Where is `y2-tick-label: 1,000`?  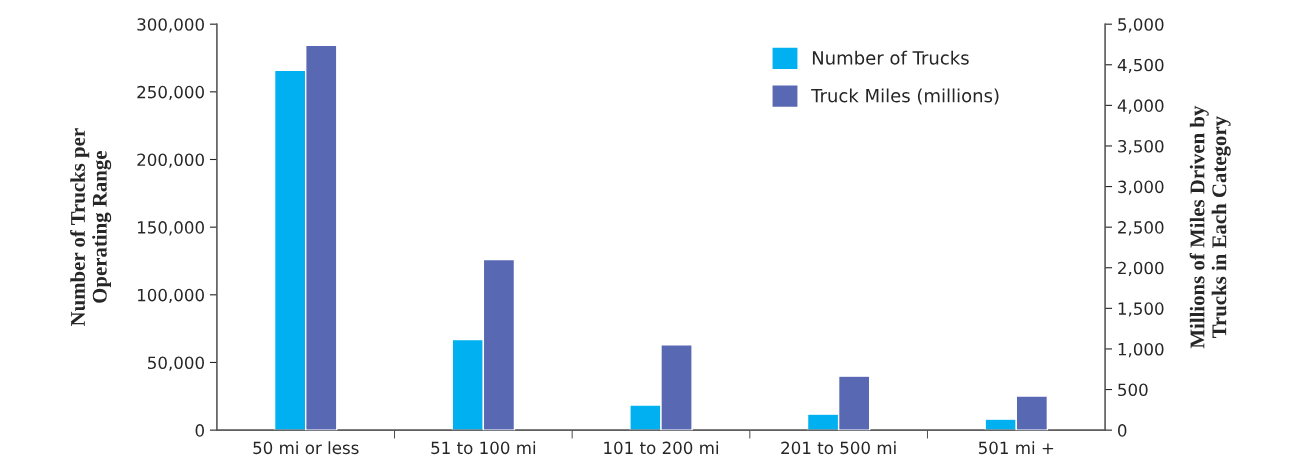
y2-tick-label: 1,000 is located at coordinates (1141, 350).